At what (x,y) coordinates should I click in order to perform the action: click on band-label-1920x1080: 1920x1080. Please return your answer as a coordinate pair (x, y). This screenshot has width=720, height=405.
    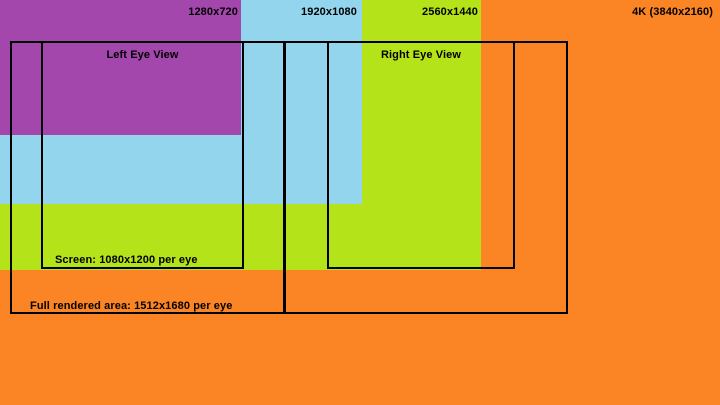
    Looking at the image, I should click on (329, 12).